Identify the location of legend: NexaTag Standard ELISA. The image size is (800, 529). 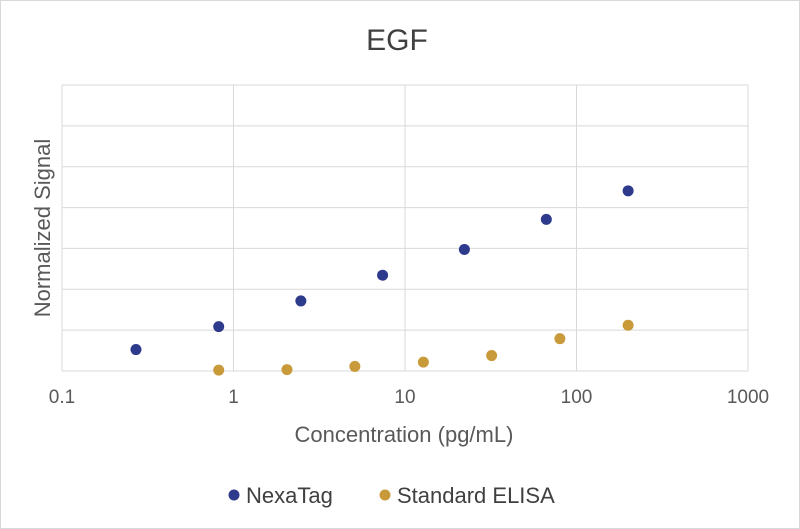
(391, 495).